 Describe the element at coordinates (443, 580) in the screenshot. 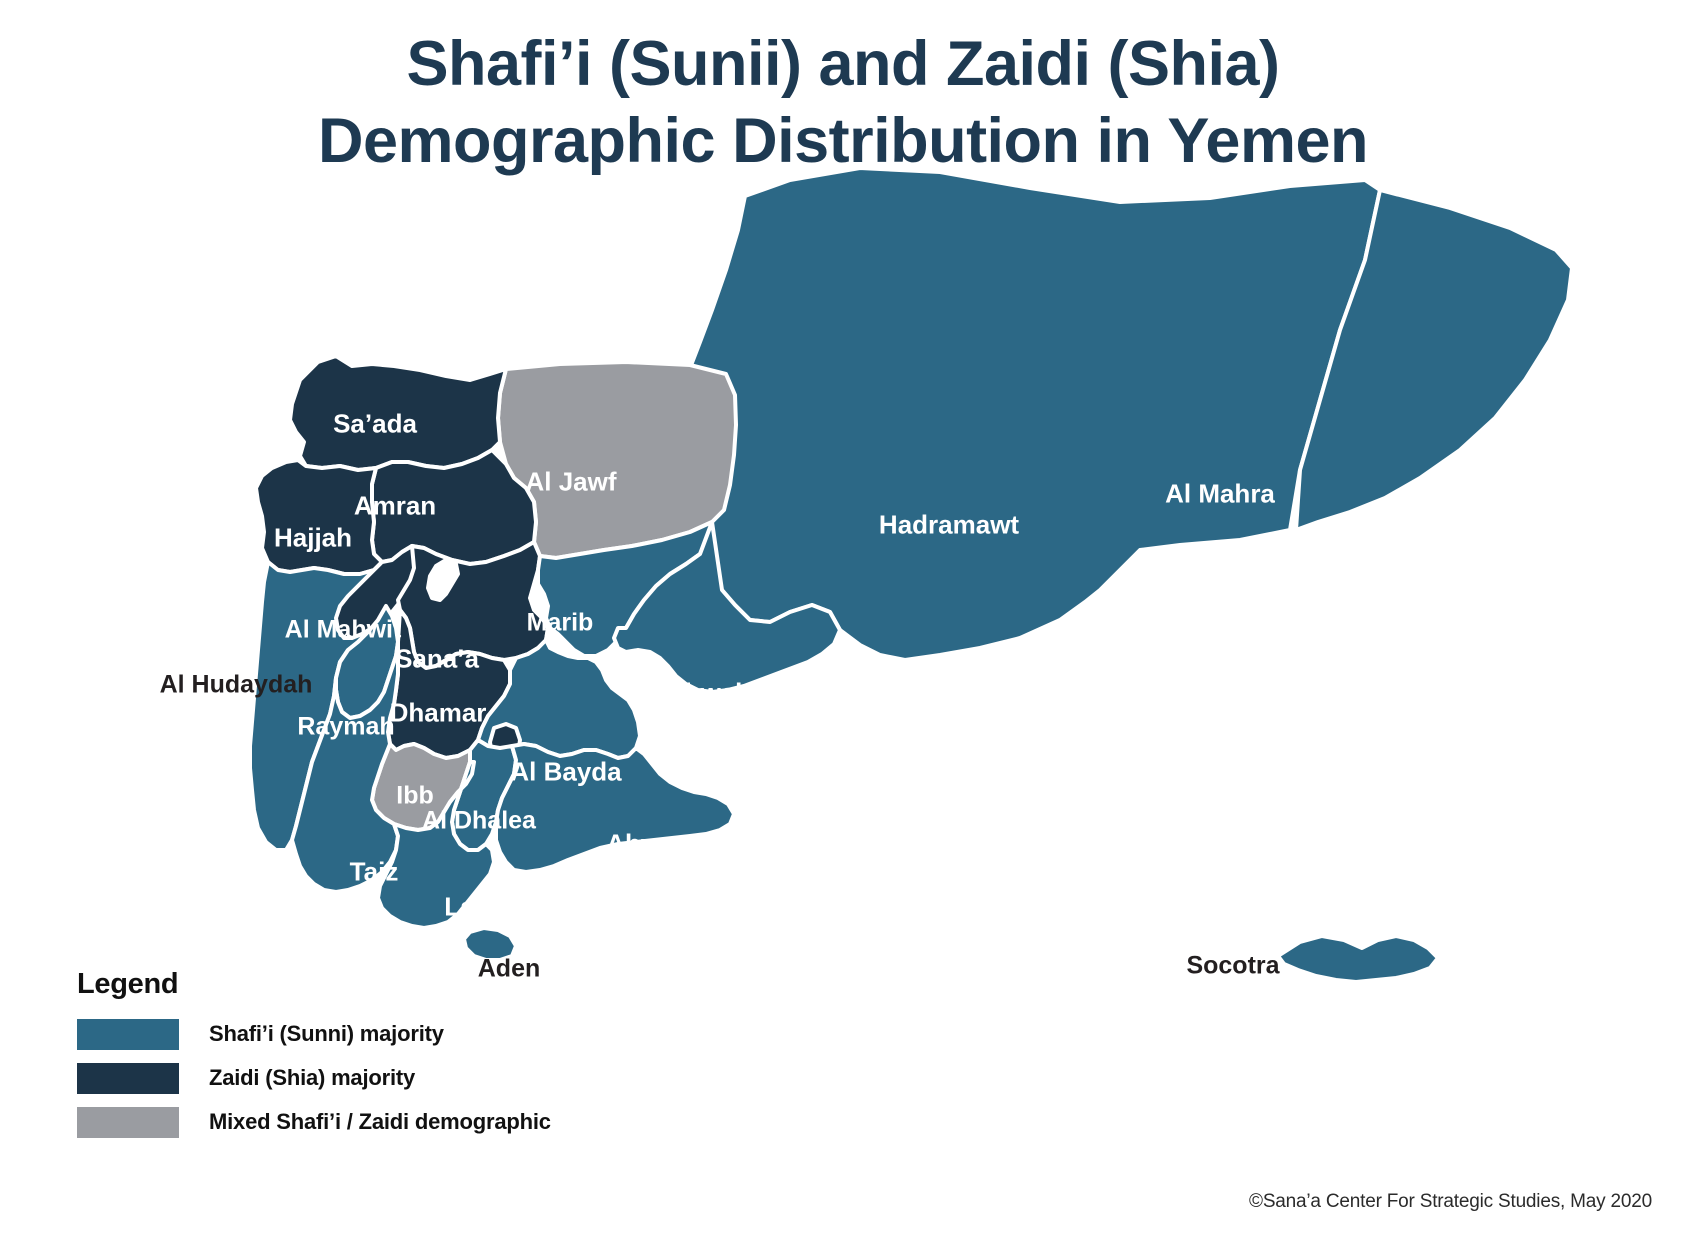

I see `gov-shape-sanaa-city-enclave` at that location.